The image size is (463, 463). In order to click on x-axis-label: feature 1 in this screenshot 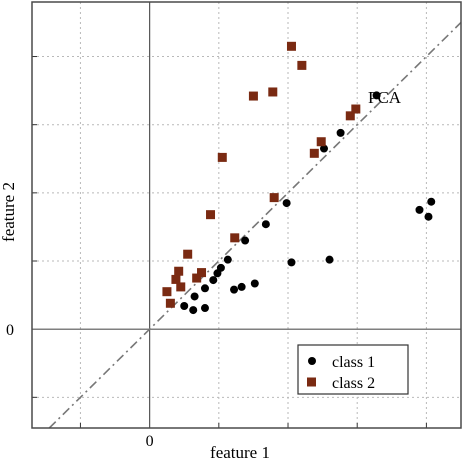, I will do `click(240, 452)`.